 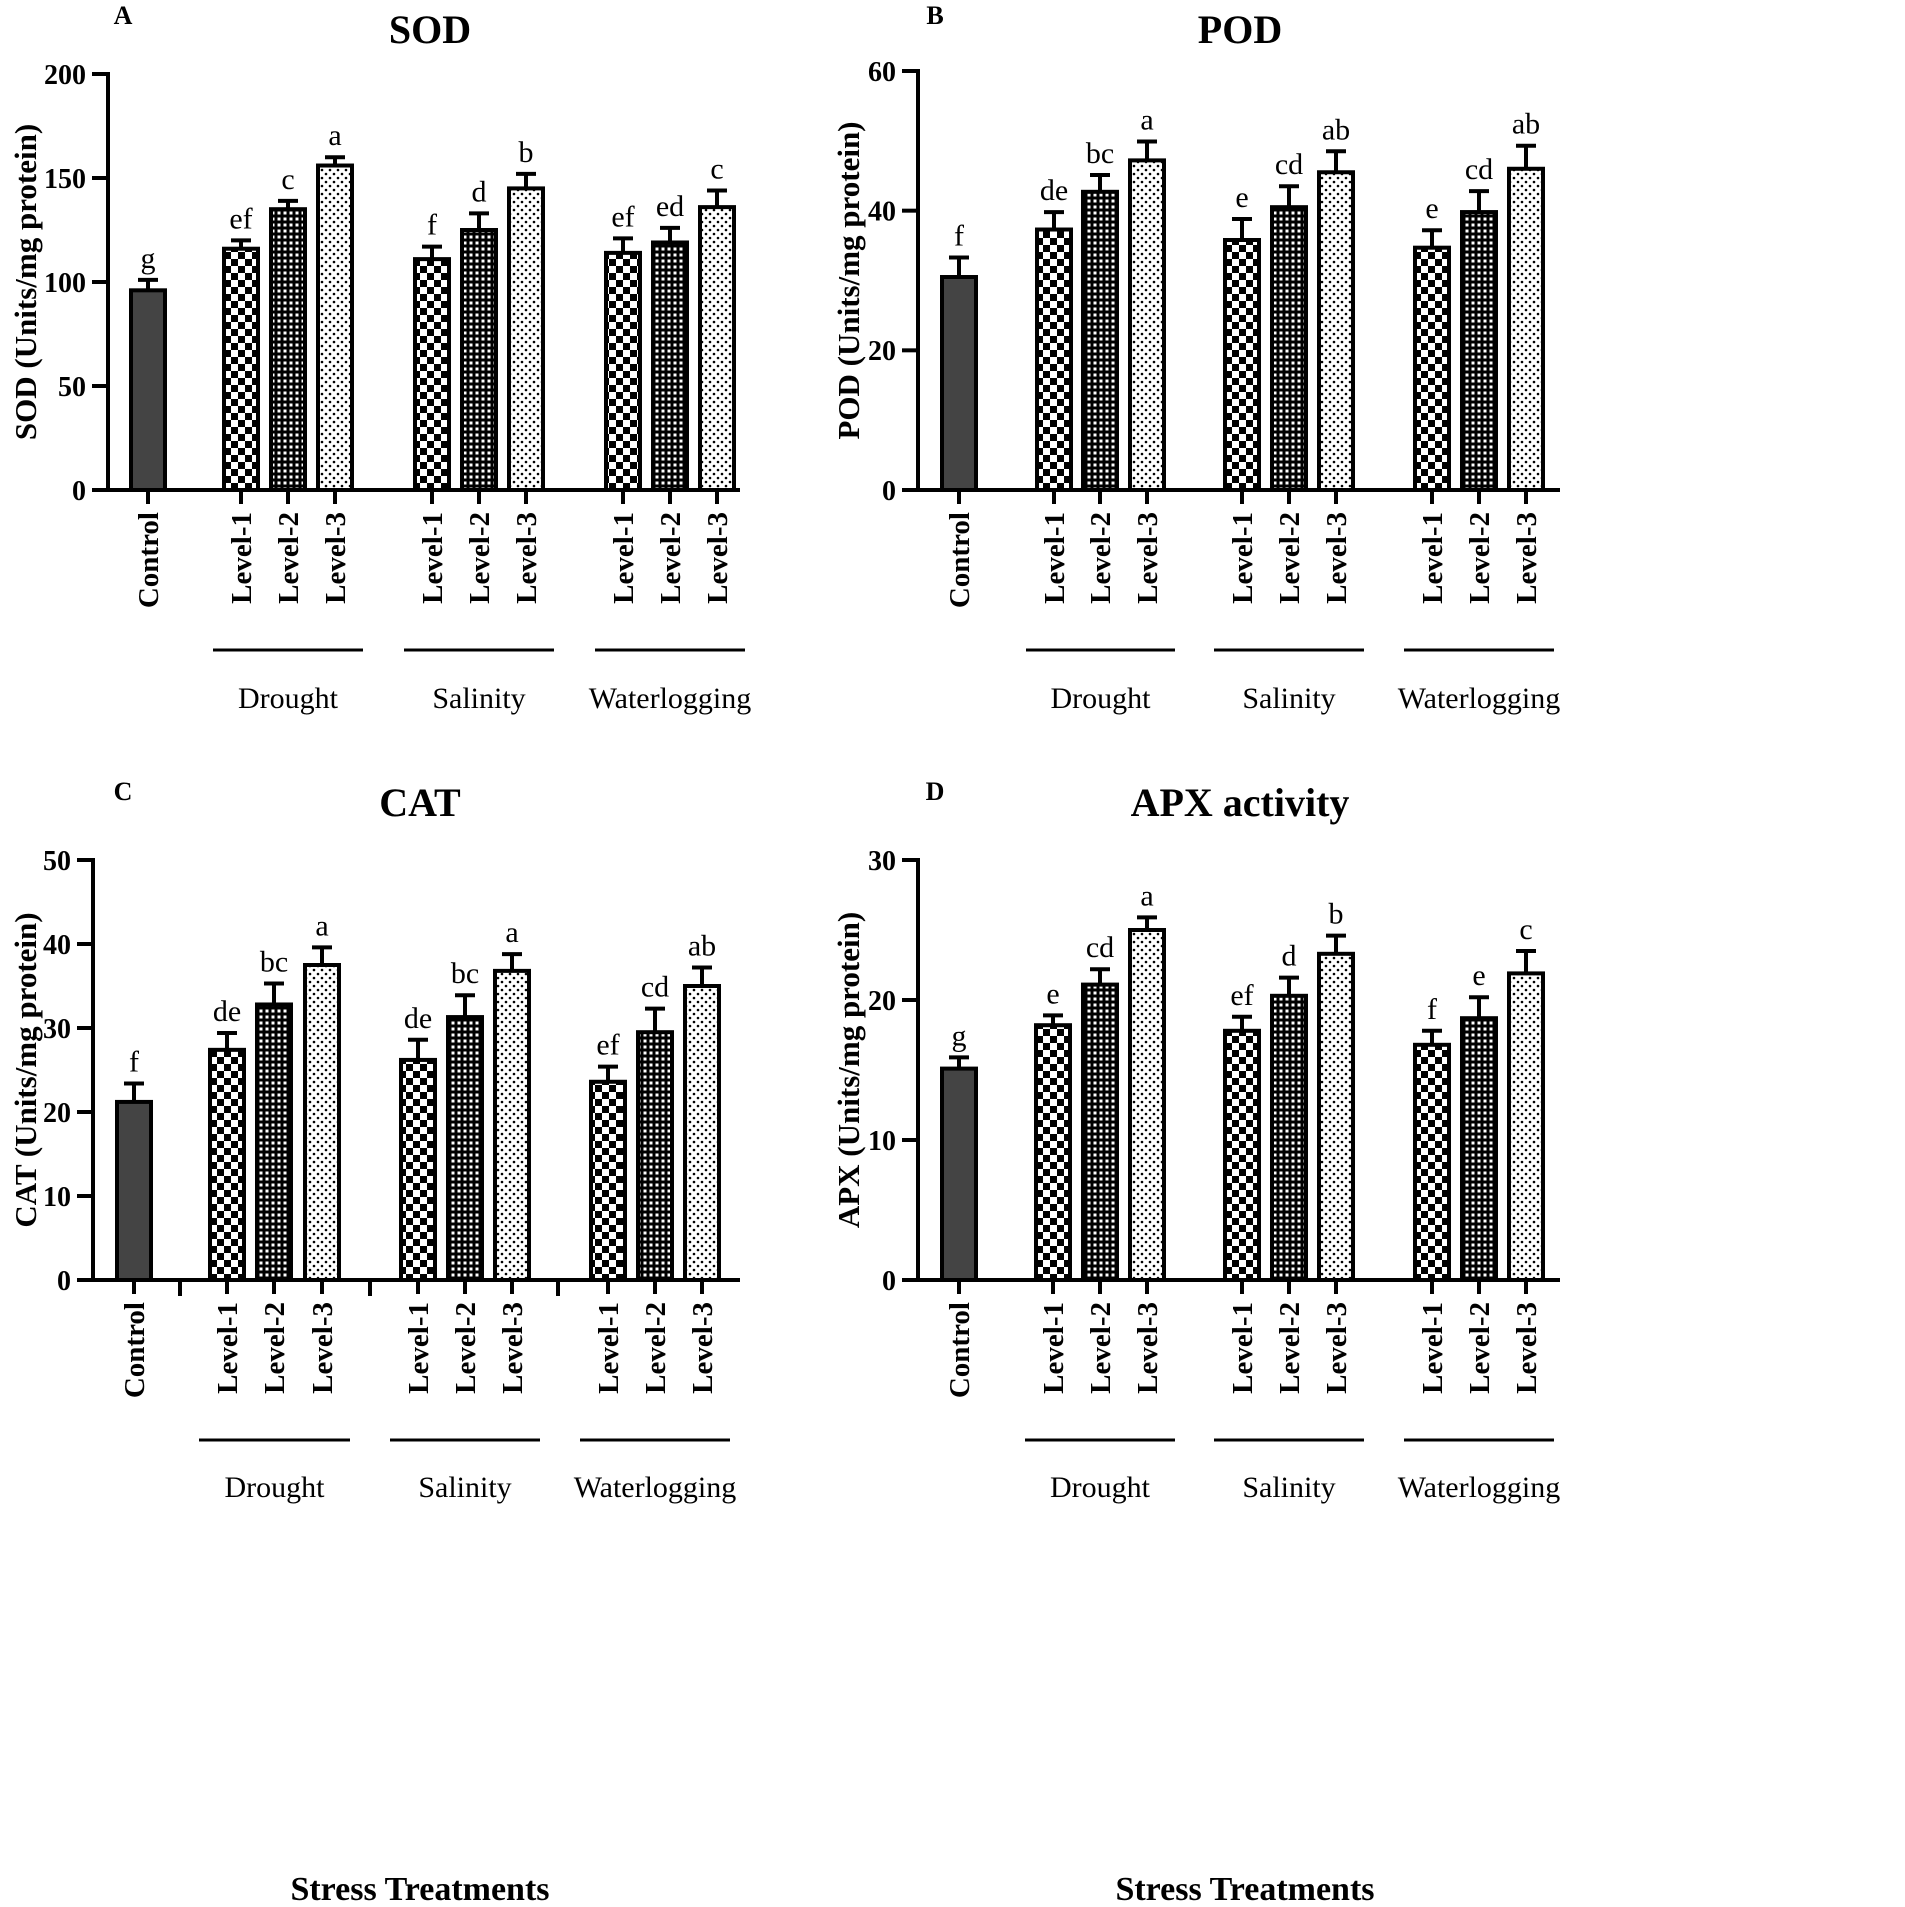 I want to click on panel-letter: B, so click(x=934, y=15).